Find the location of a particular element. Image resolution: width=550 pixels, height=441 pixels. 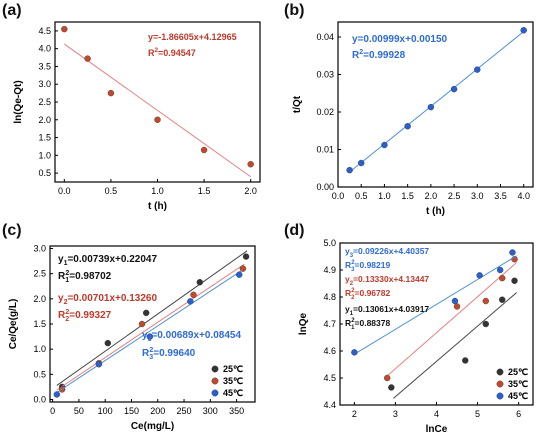

y-tick-label: 2.5 is located at coordinates (39, 274).